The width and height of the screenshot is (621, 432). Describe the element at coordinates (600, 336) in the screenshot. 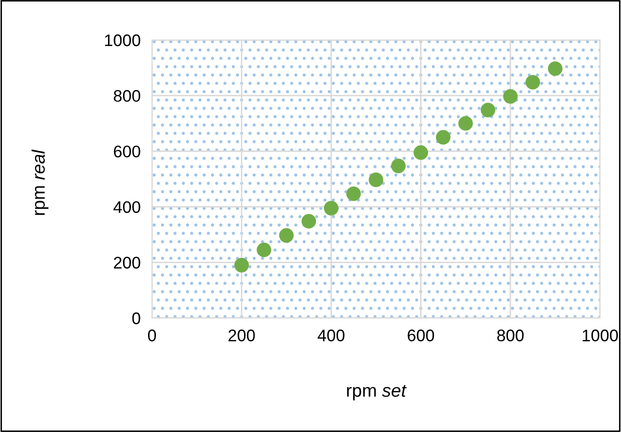

I see `x-tick-label: 1000` at that location.